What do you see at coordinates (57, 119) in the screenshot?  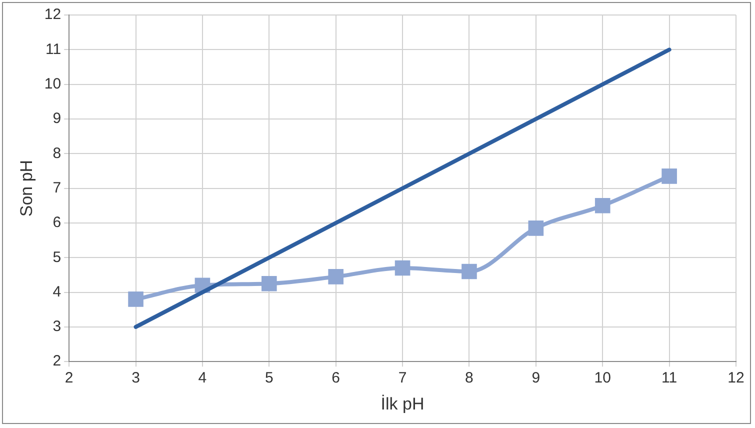 I see `y-tick-label: 9` at bounding box center [57, 119].